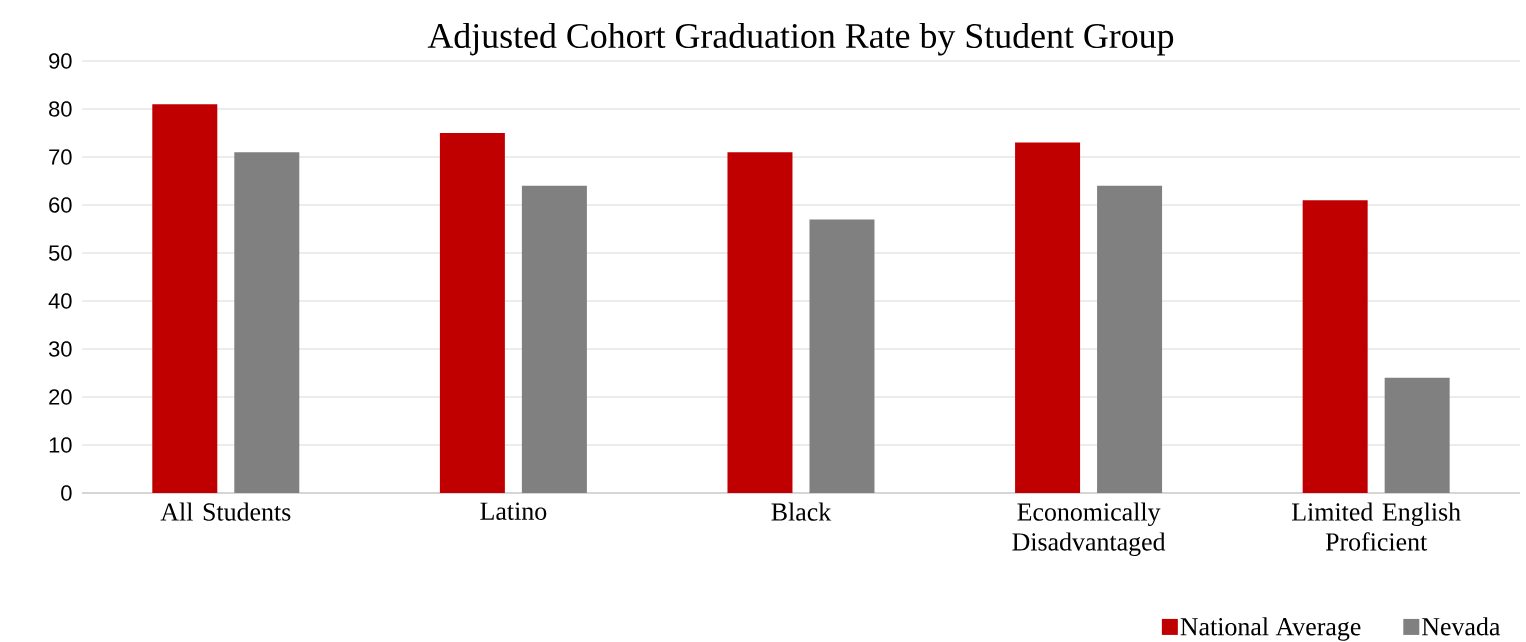 This screenshot has width=1526, height=642. I want to click on y-tick-label: 80, so click(60, 109).